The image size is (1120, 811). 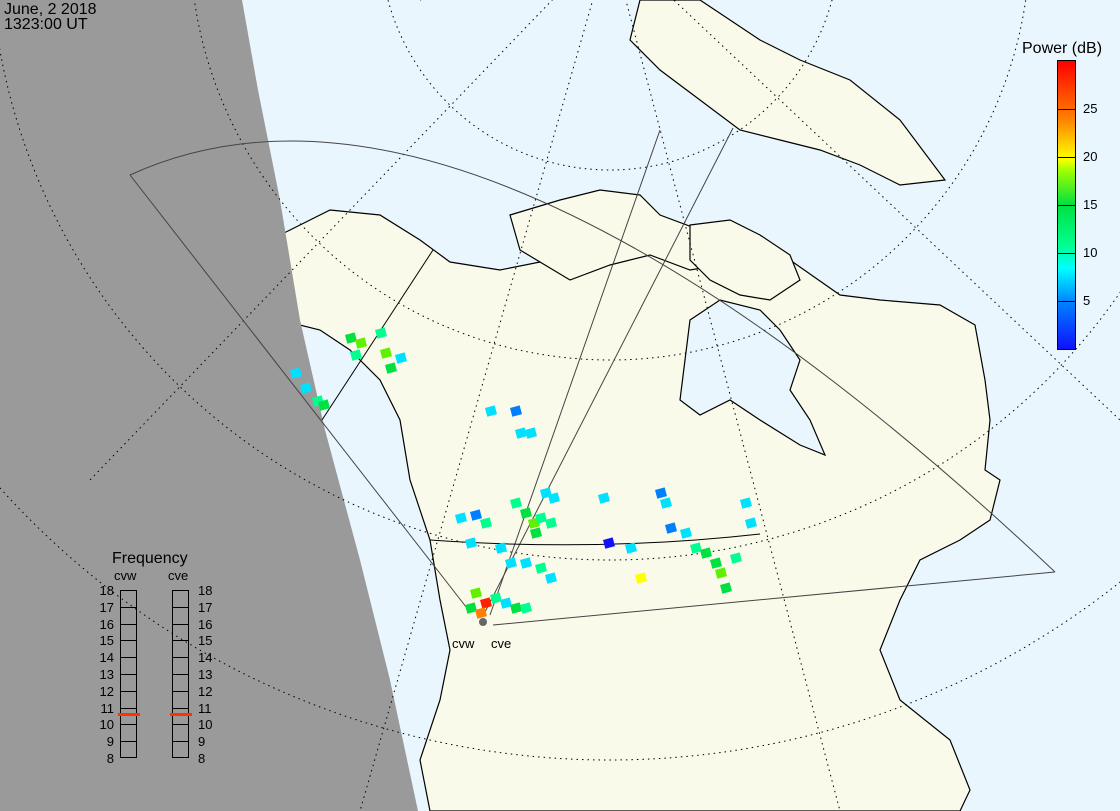 What do you see at coordinates (745, 260) in the screenshot?
I see `baffin-island` at bounding box center [745, 260].